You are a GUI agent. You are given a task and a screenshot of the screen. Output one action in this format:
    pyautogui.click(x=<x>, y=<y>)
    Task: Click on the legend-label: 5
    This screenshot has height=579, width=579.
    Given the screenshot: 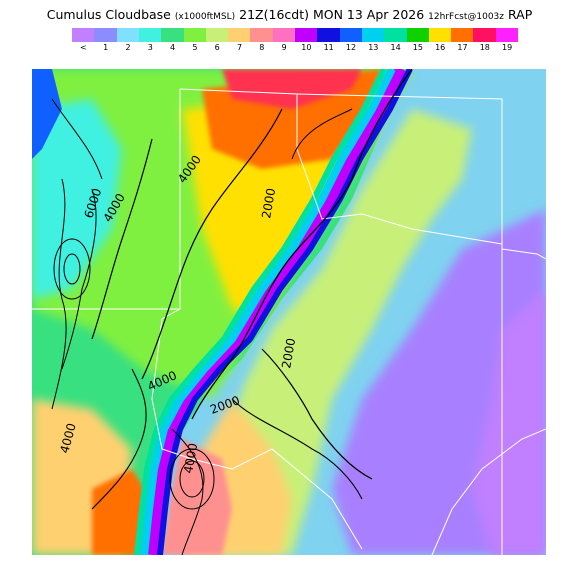 What is the action you would take?
    pyautogui.click(x=195, y=47)
    